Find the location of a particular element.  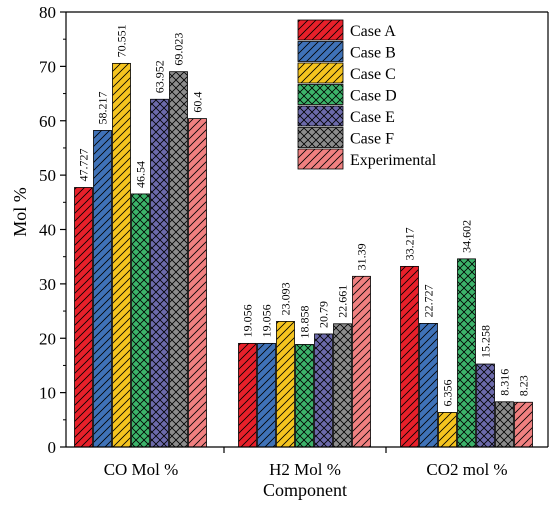

data-label-6-2: 8.23 is located at coordinates (524, 385).